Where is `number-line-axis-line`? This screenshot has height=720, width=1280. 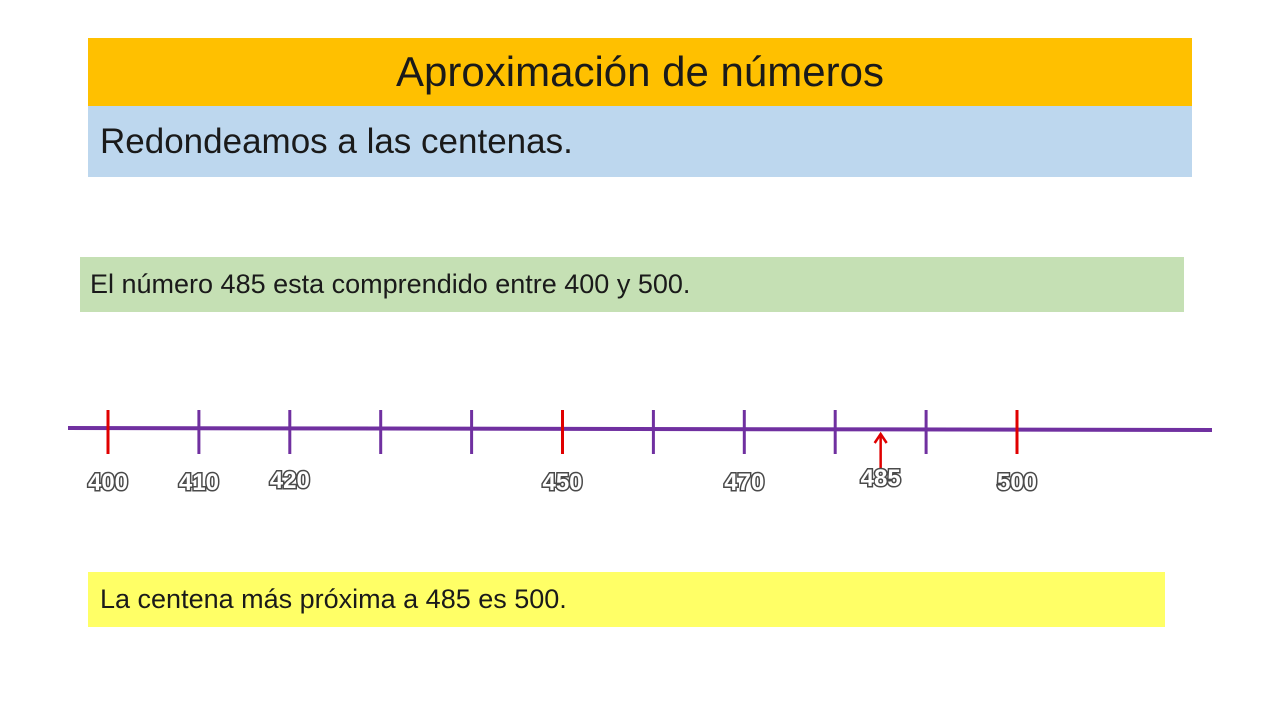
number-line-axis-line is located at coordinates (640, 429).